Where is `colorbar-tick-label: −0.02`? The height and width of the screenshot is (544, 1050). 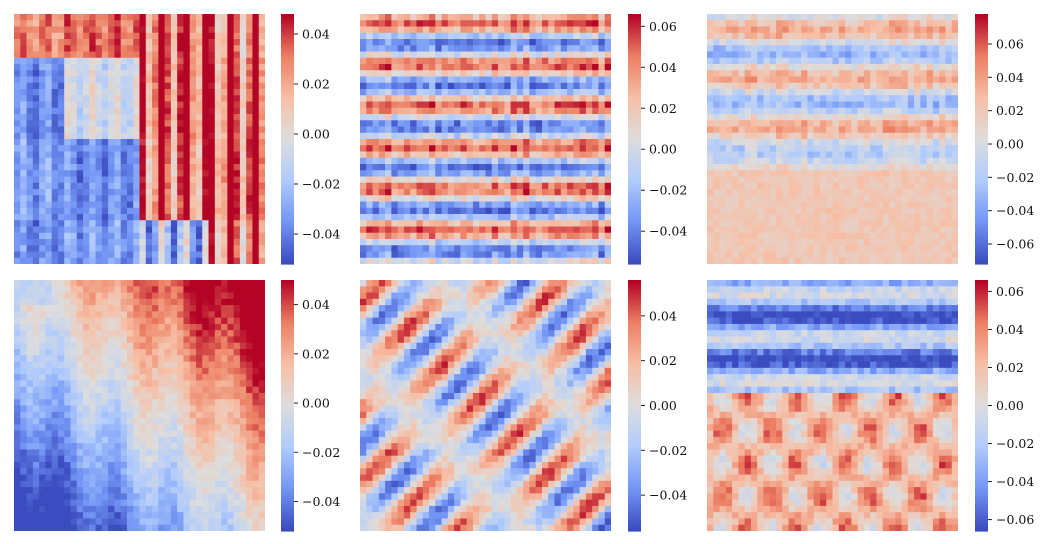
colorbar-tick-label: −0.02 is located at coordinates (321, 184).